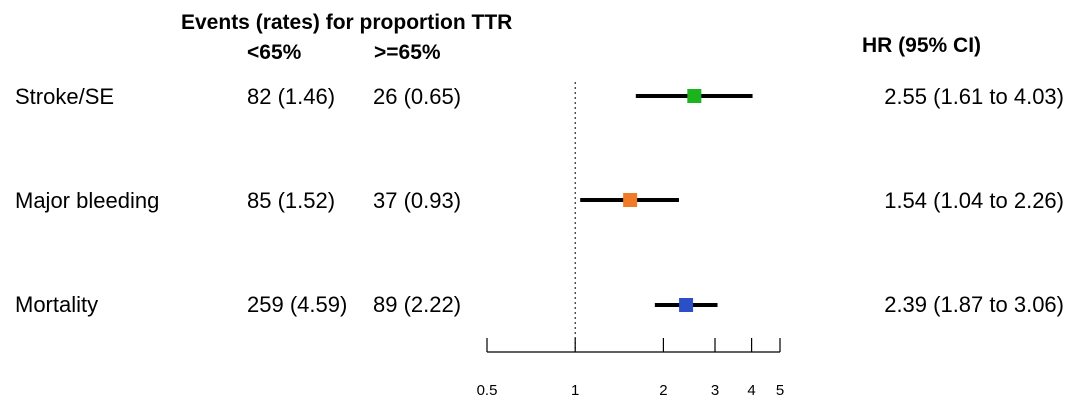  What do you see at coordinates (715, 390) in the screenshot?
I see `x-axis-tick-label: 3` at bounding box center [715, 390].